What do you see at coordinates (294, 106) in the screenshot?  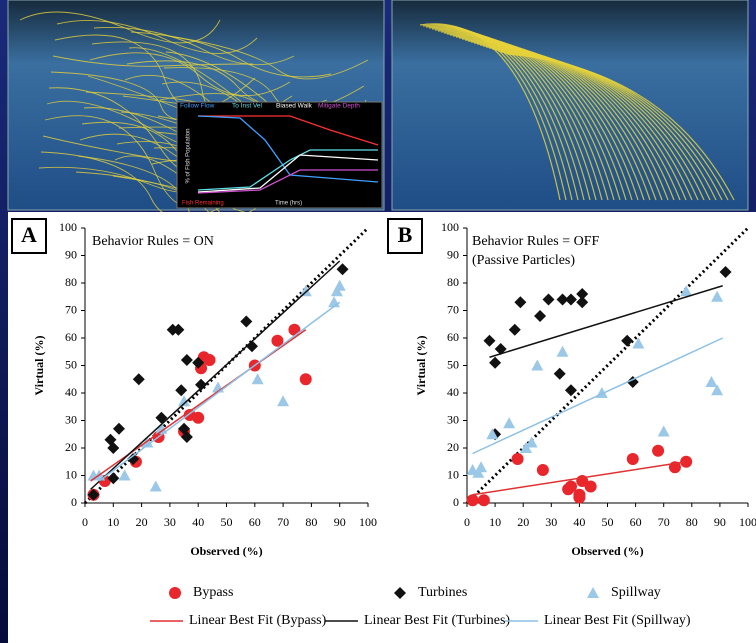 I see `inset-legend: Biased Walk` at bounding box center [294, 106].